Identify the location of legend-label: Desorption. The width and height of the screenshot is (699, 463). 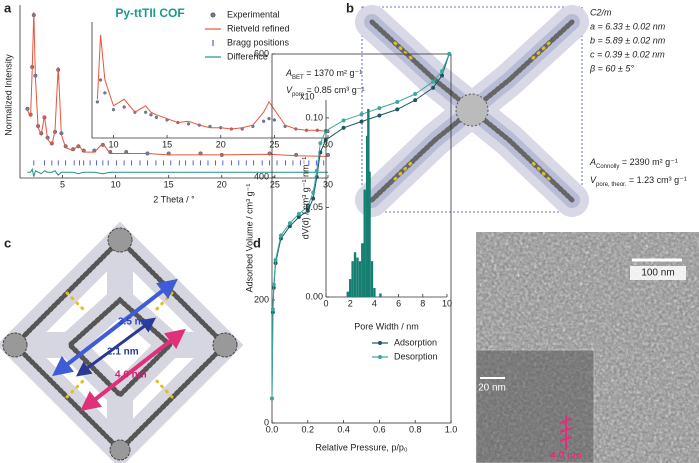
(416, 356).